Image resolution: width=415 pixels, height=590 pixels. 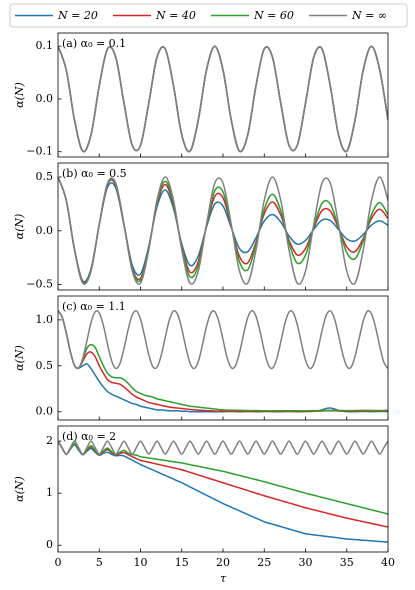 I want to click on y-tick-label: 0, so click(x=49, y=544).